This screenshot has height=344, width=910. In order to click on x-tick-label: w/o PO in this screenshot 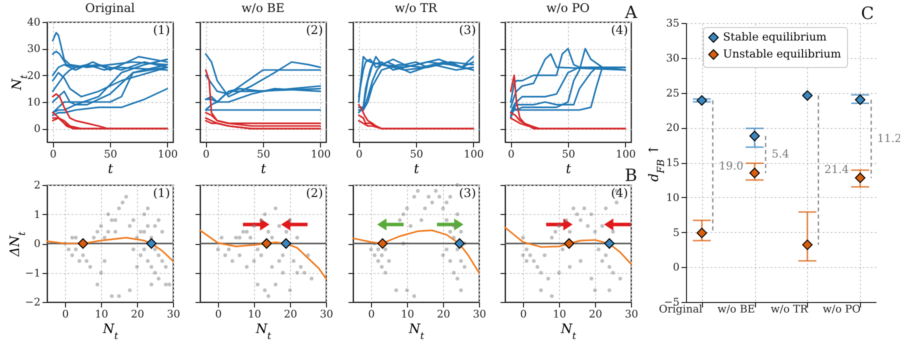, I will do `click(842, 310)`.